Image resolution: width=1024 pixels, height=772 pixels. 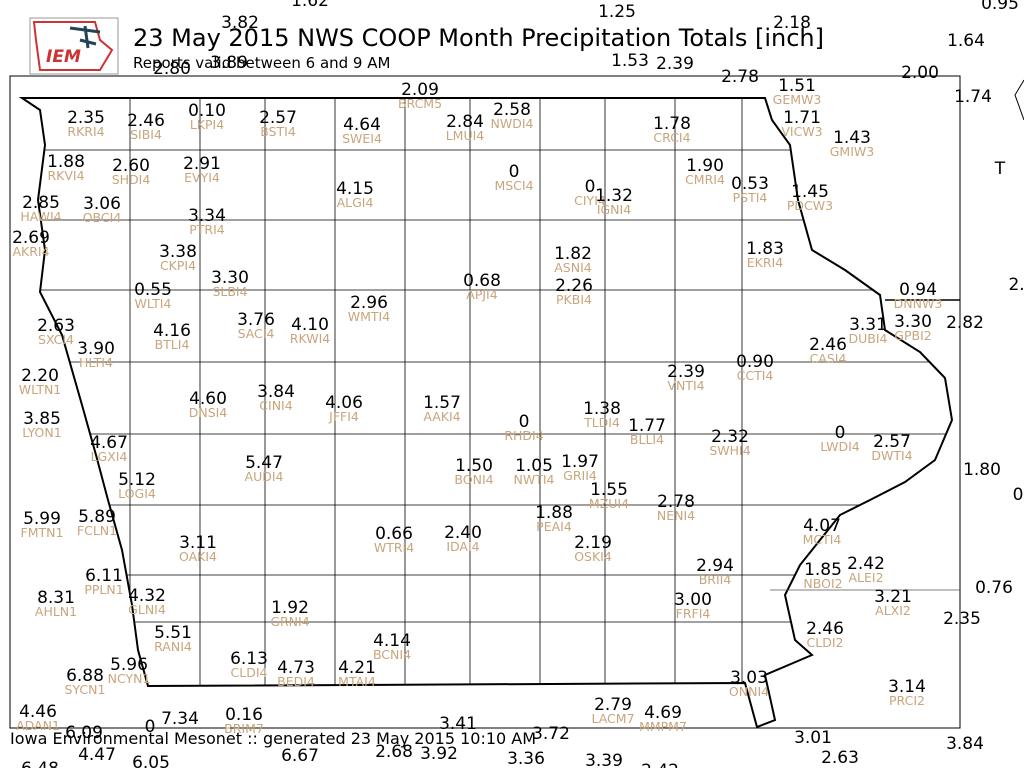 What do you see at coordinates (573, 267) in the screenshot?
I see `station-id: ASNI4` at bounding box center [573, 267].